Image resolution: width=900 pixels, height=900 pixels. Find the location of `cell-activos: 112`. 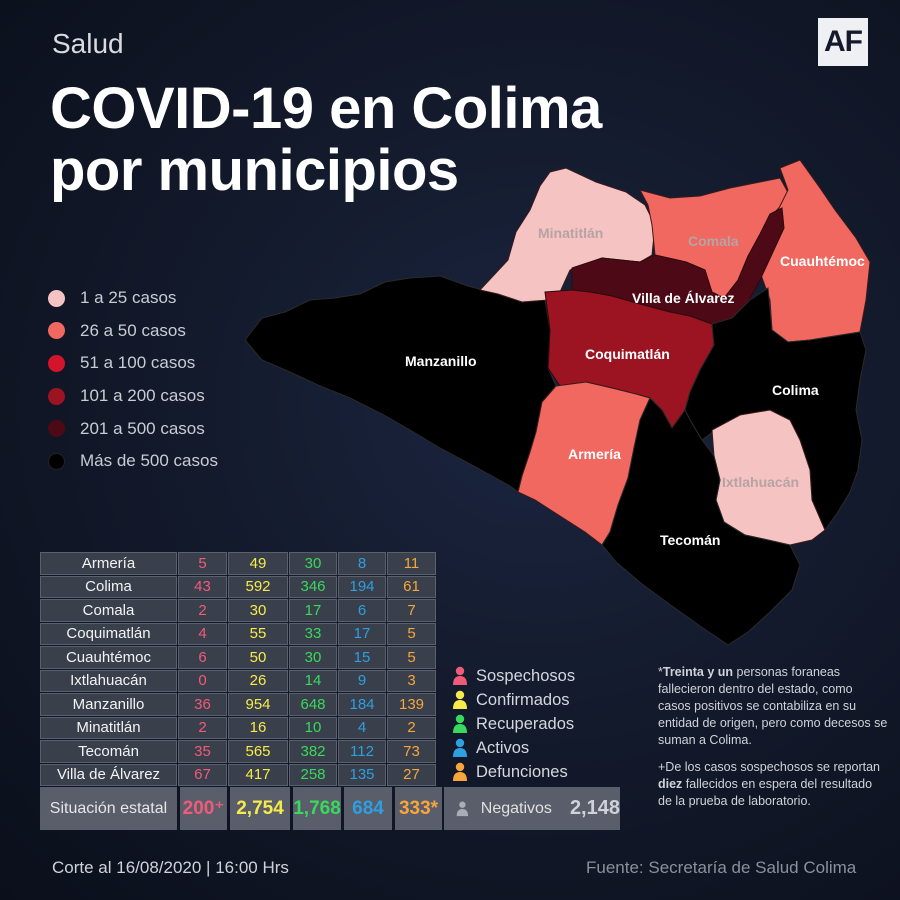

cell-activos: 112 is located at coordinates (362, 751).